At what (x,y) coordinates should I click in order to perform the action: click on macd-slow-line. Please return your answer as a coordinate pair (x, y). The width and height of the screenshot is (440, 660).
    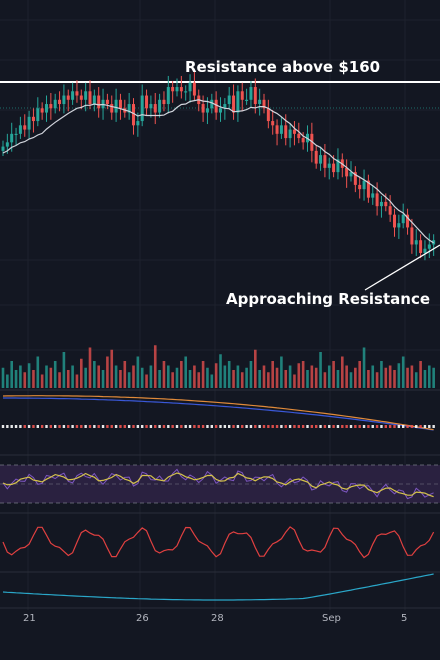
    Looking at the image, I should click on (218, 413).